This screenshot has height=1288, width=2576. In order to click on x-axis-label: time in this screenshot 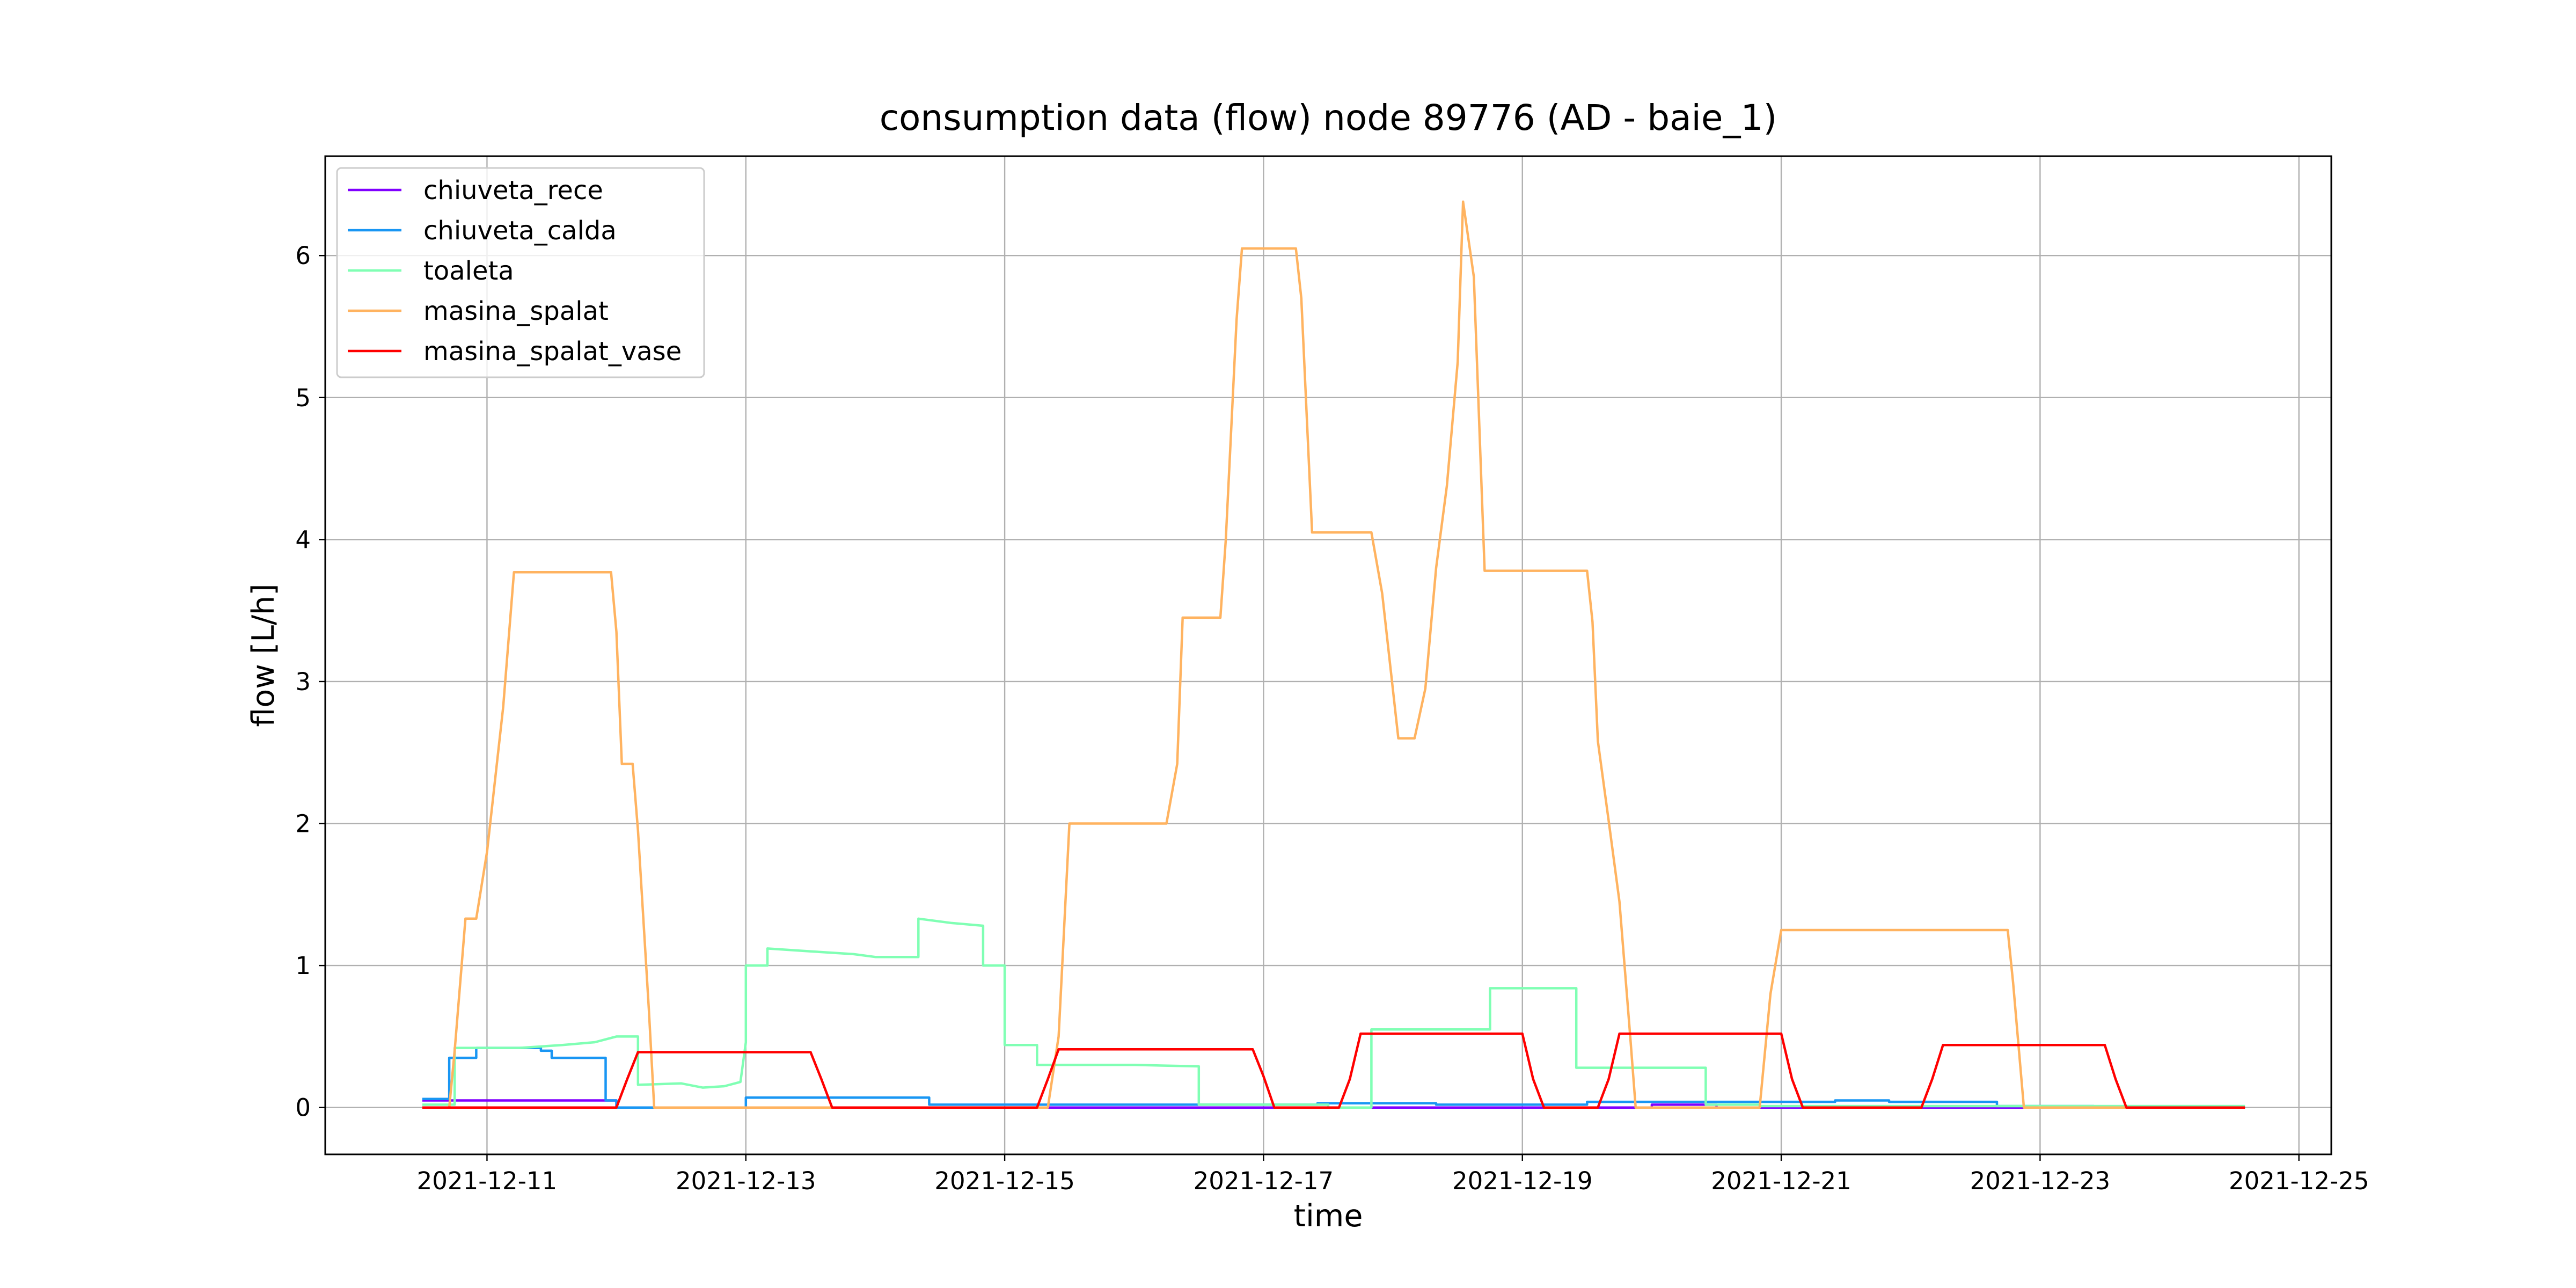, I will do `click(1328, 1216)`.